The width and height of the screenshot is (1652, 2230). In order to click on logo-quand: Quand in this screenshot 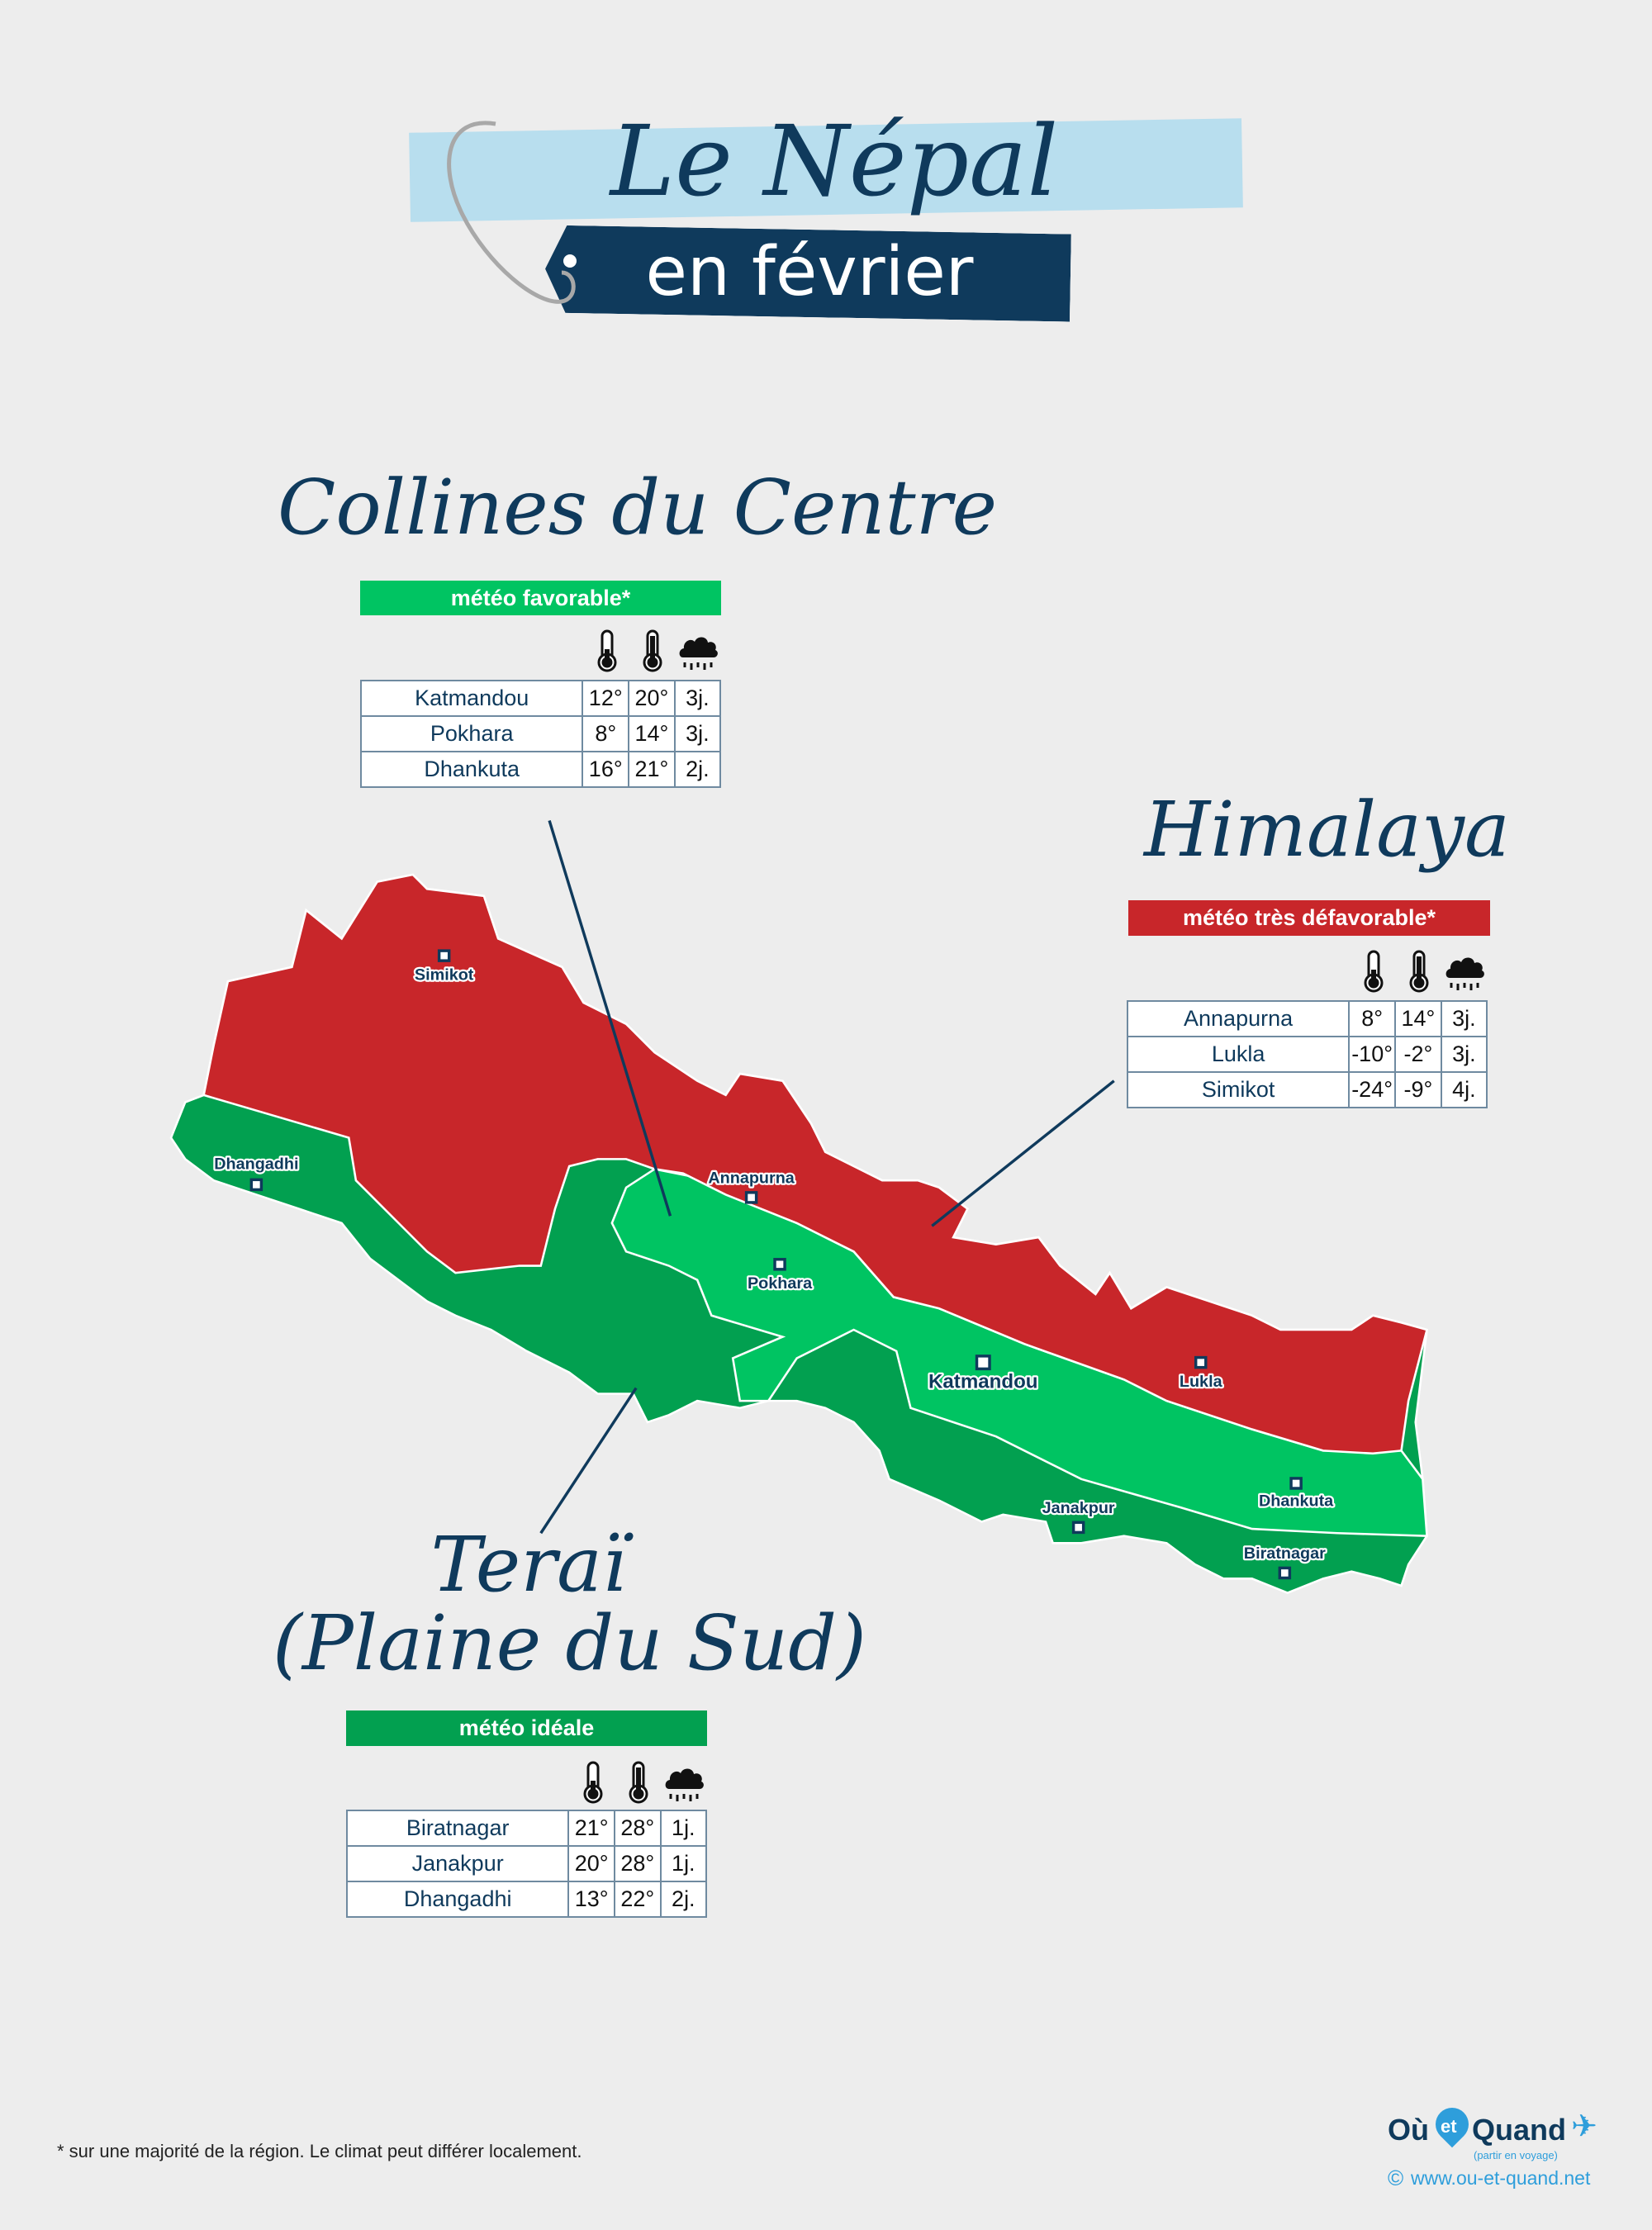, I will do `click(1519, 2130)`.